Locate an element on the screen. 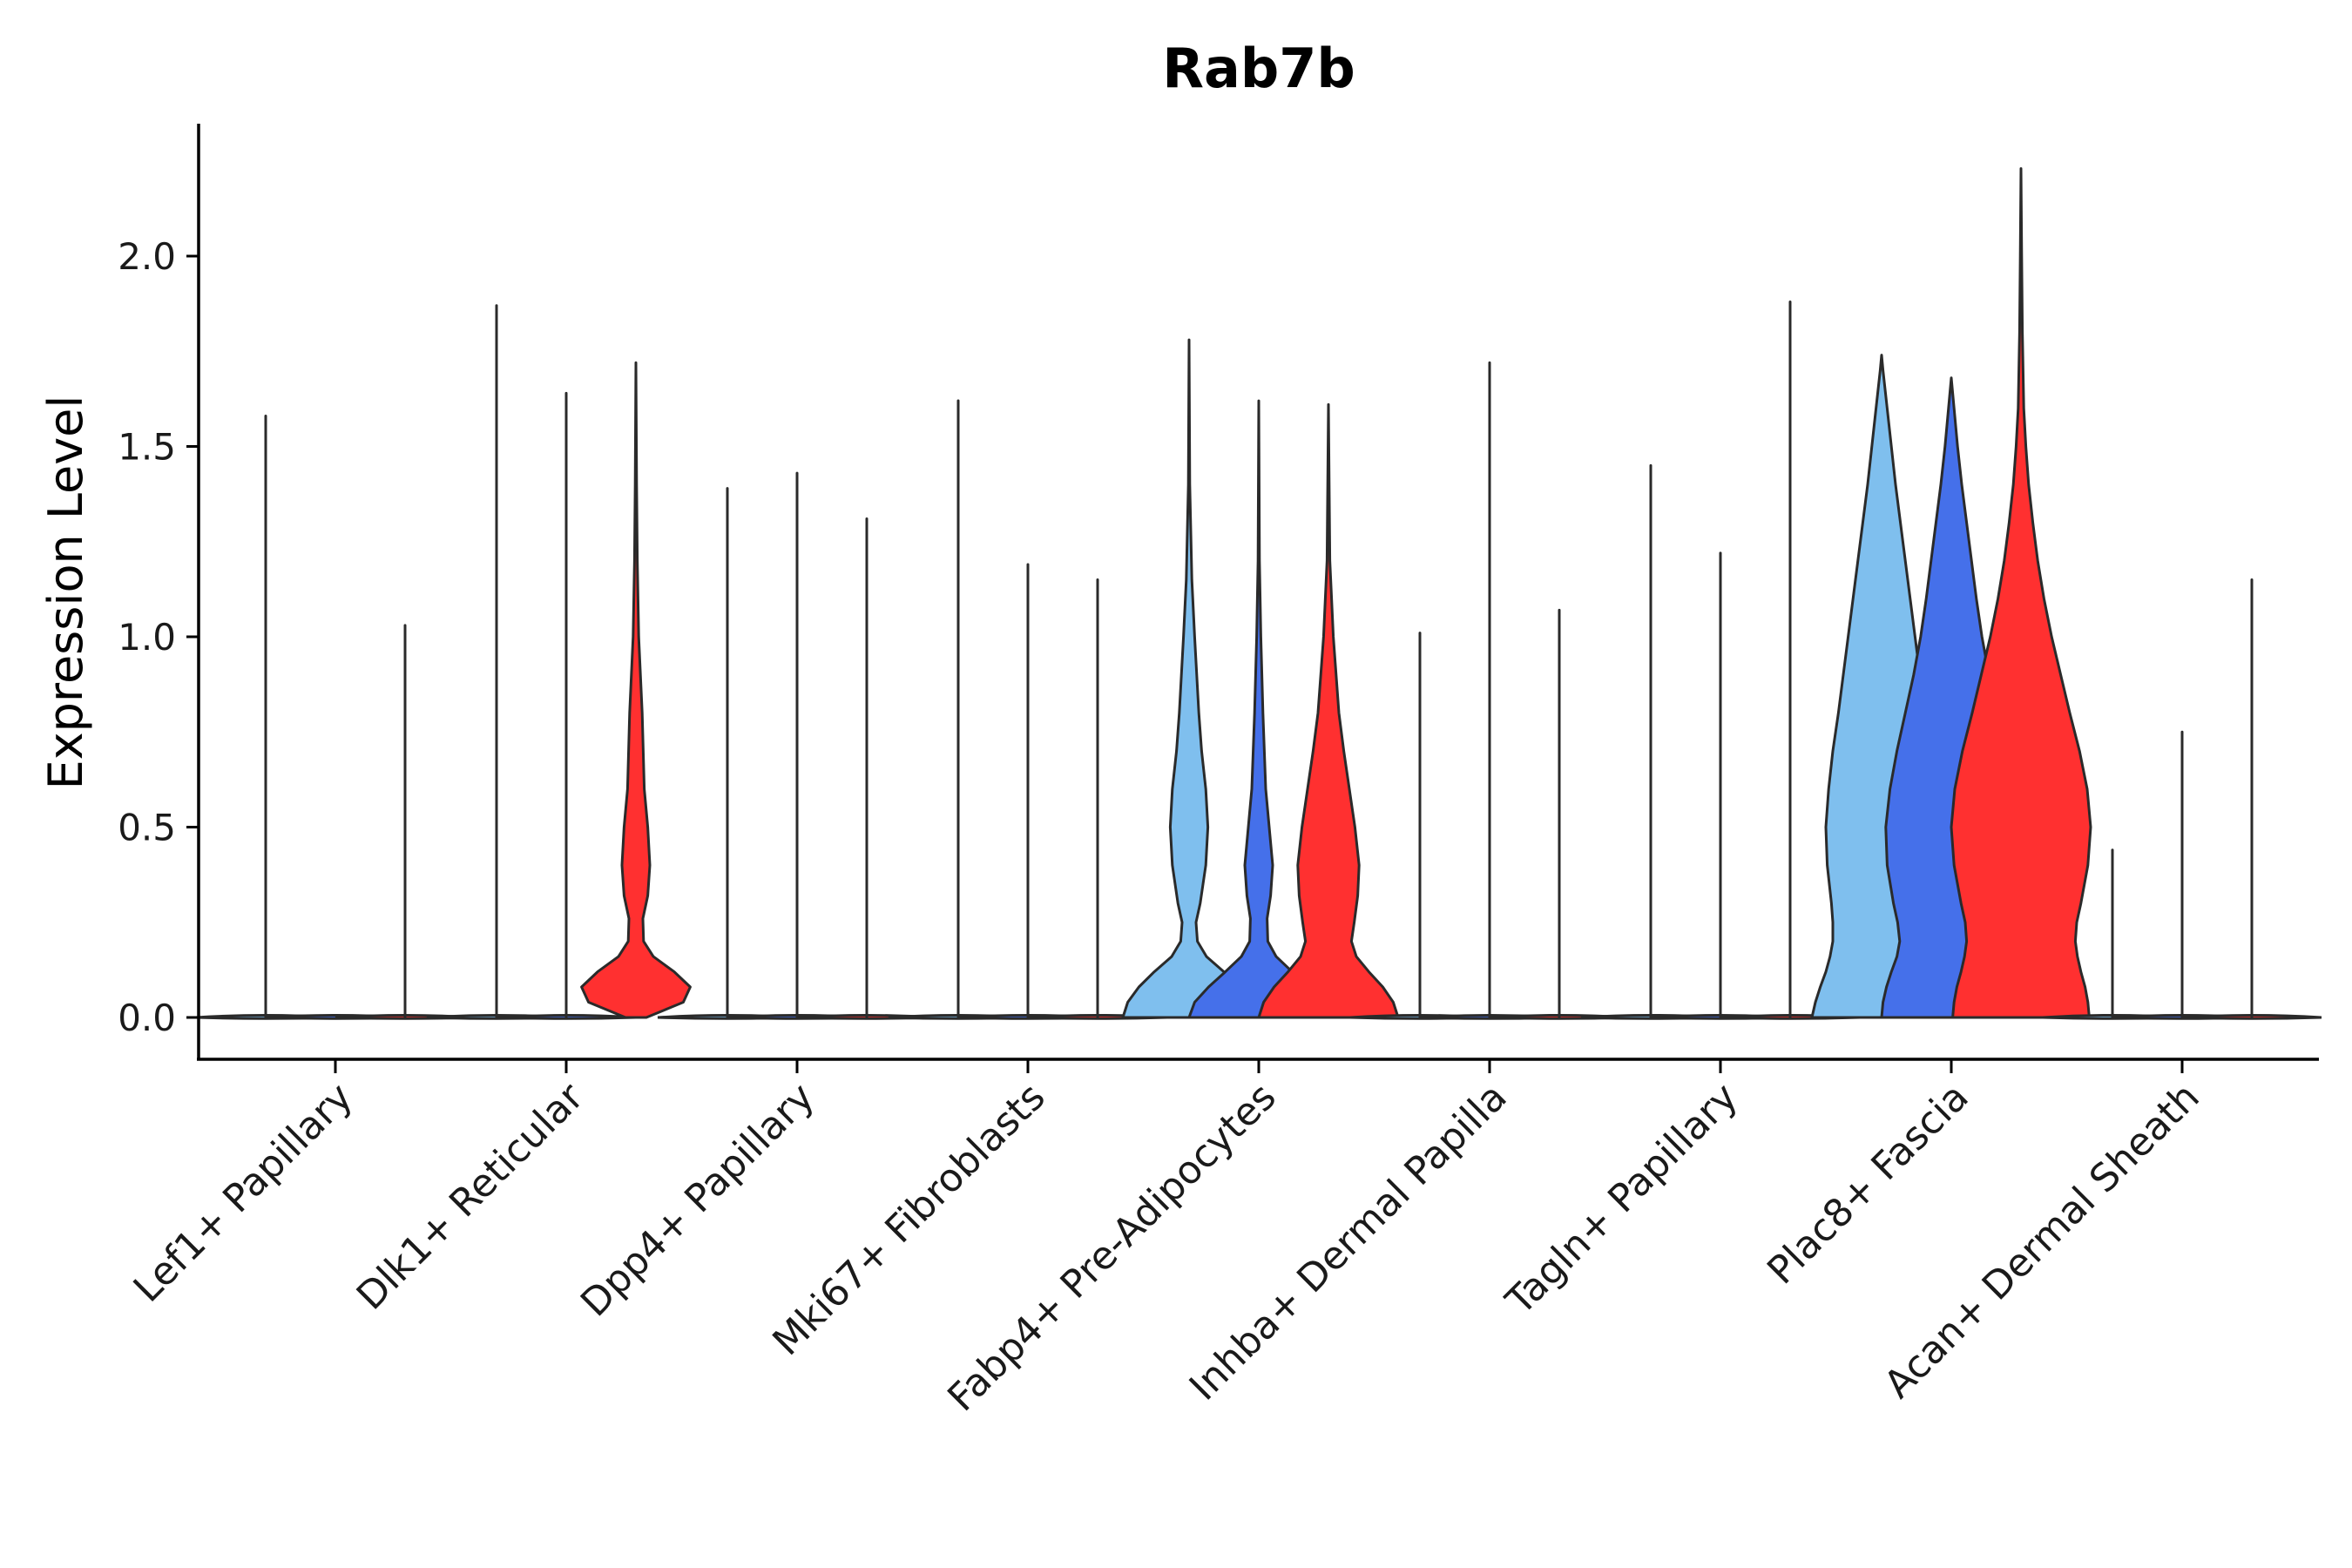 This screenshot has height=1568, width=2352. y-tick-label: 0.0 is located at coordinates (147, 1018).